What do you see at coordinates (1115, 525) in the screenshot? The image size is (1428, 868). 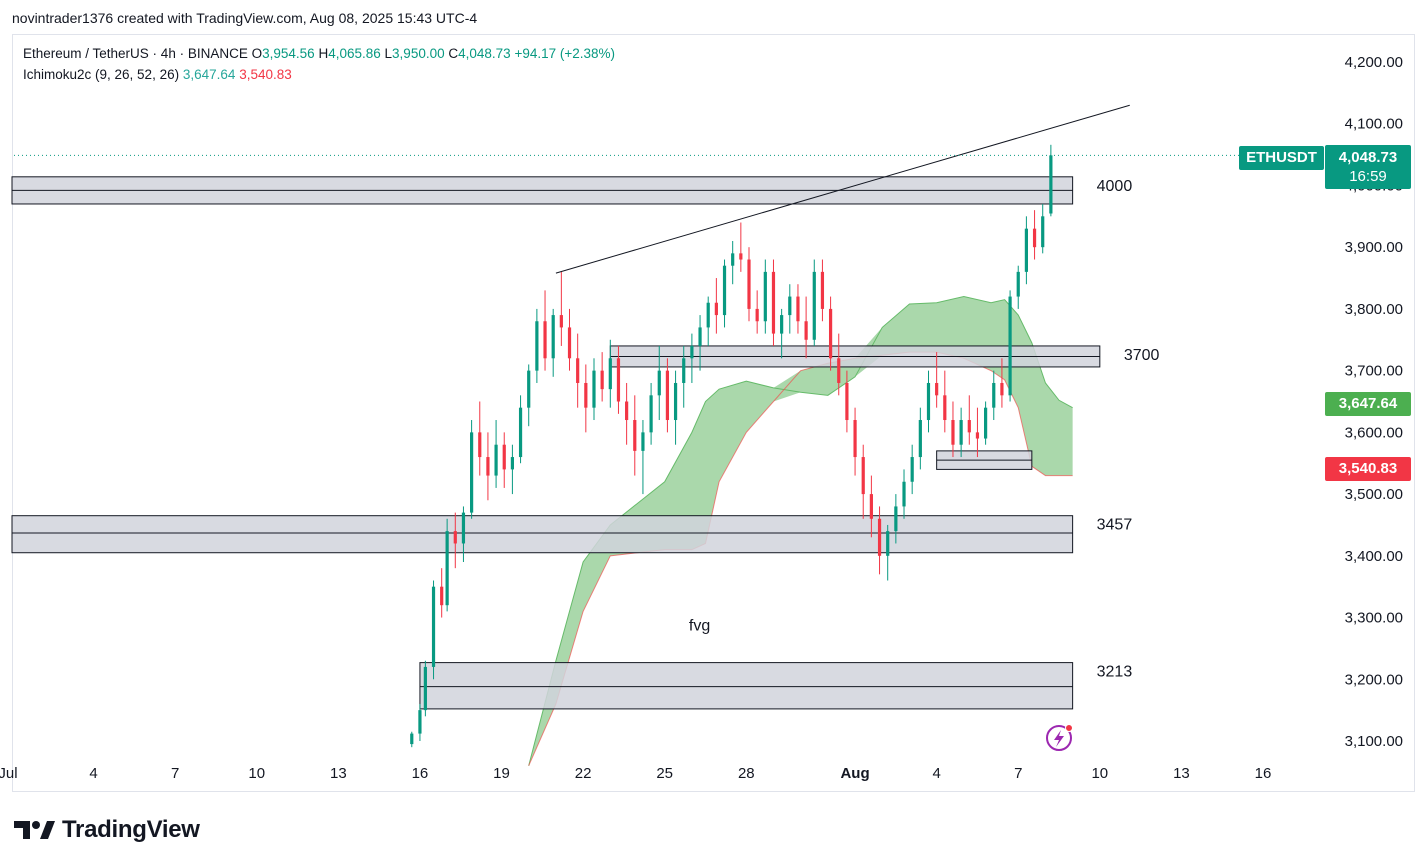 I see `zone-label: 3457` at bounding box center [1115, 525].